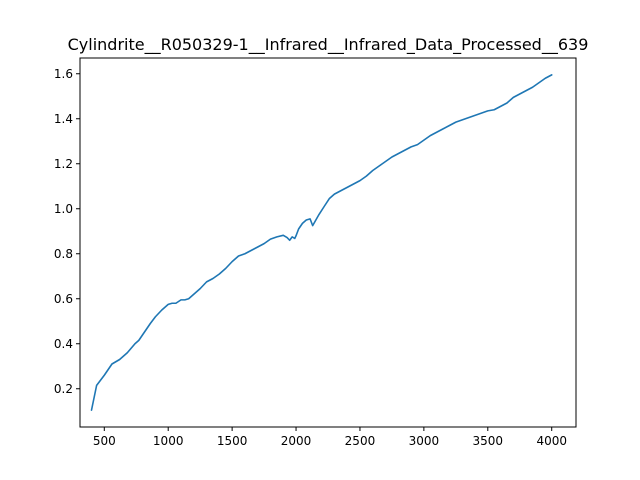 This screenshot has height=480, width=640. What do you see at coordinates (63, 299) in the screenshot?
I see `y-tick-label: 0.6` at bounding box center [63, 299].